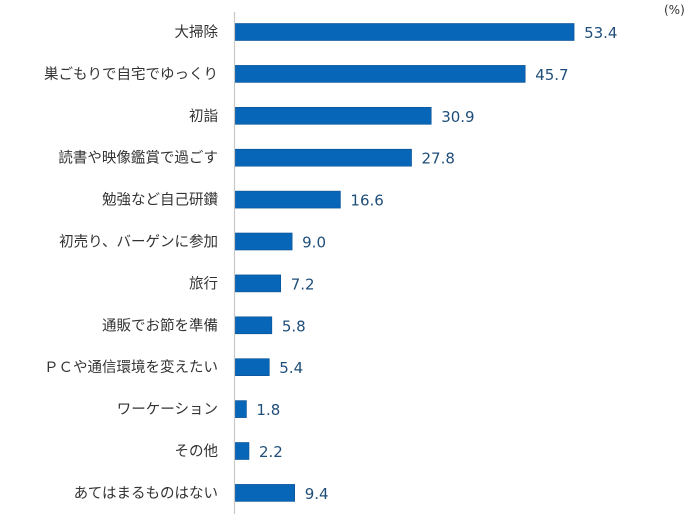 This screenshot has height=518, width=700. Describe the element at coordinates (131, 367) in the screenshot. I see `category-label: ＰＣや通信環境を変えたい` at that location.